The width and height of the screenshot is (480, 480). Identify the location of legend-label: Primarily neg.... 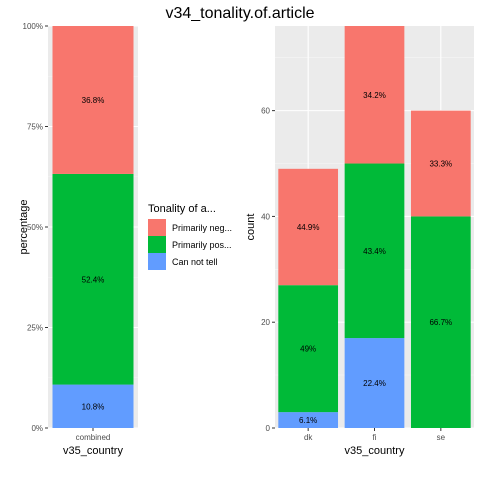
(202, 228).